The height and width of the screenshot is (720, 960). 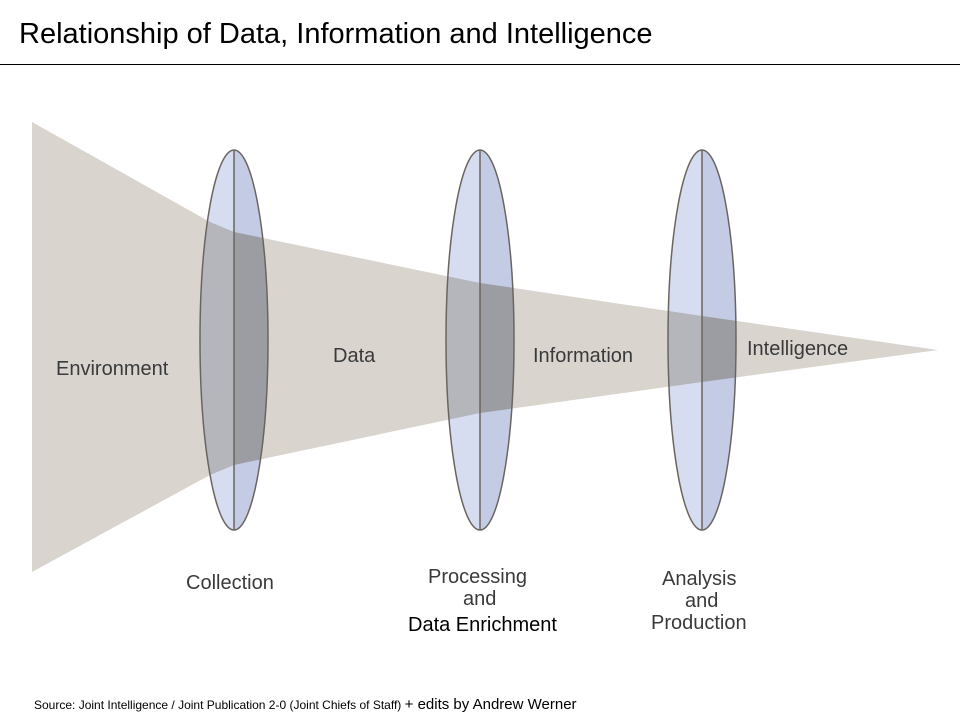 What do you see at coordinates (583, 356) in the screenshot?
I see `stage-information: Information` at bounding box center [583, 356].